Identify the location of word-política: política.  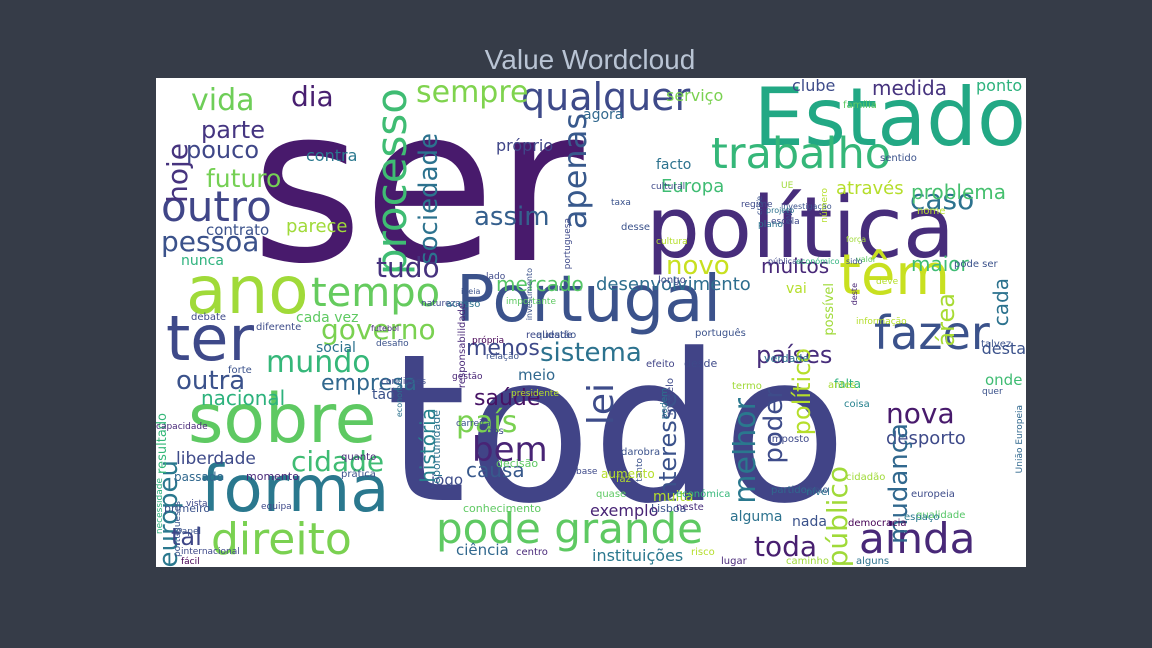
(800, 228).